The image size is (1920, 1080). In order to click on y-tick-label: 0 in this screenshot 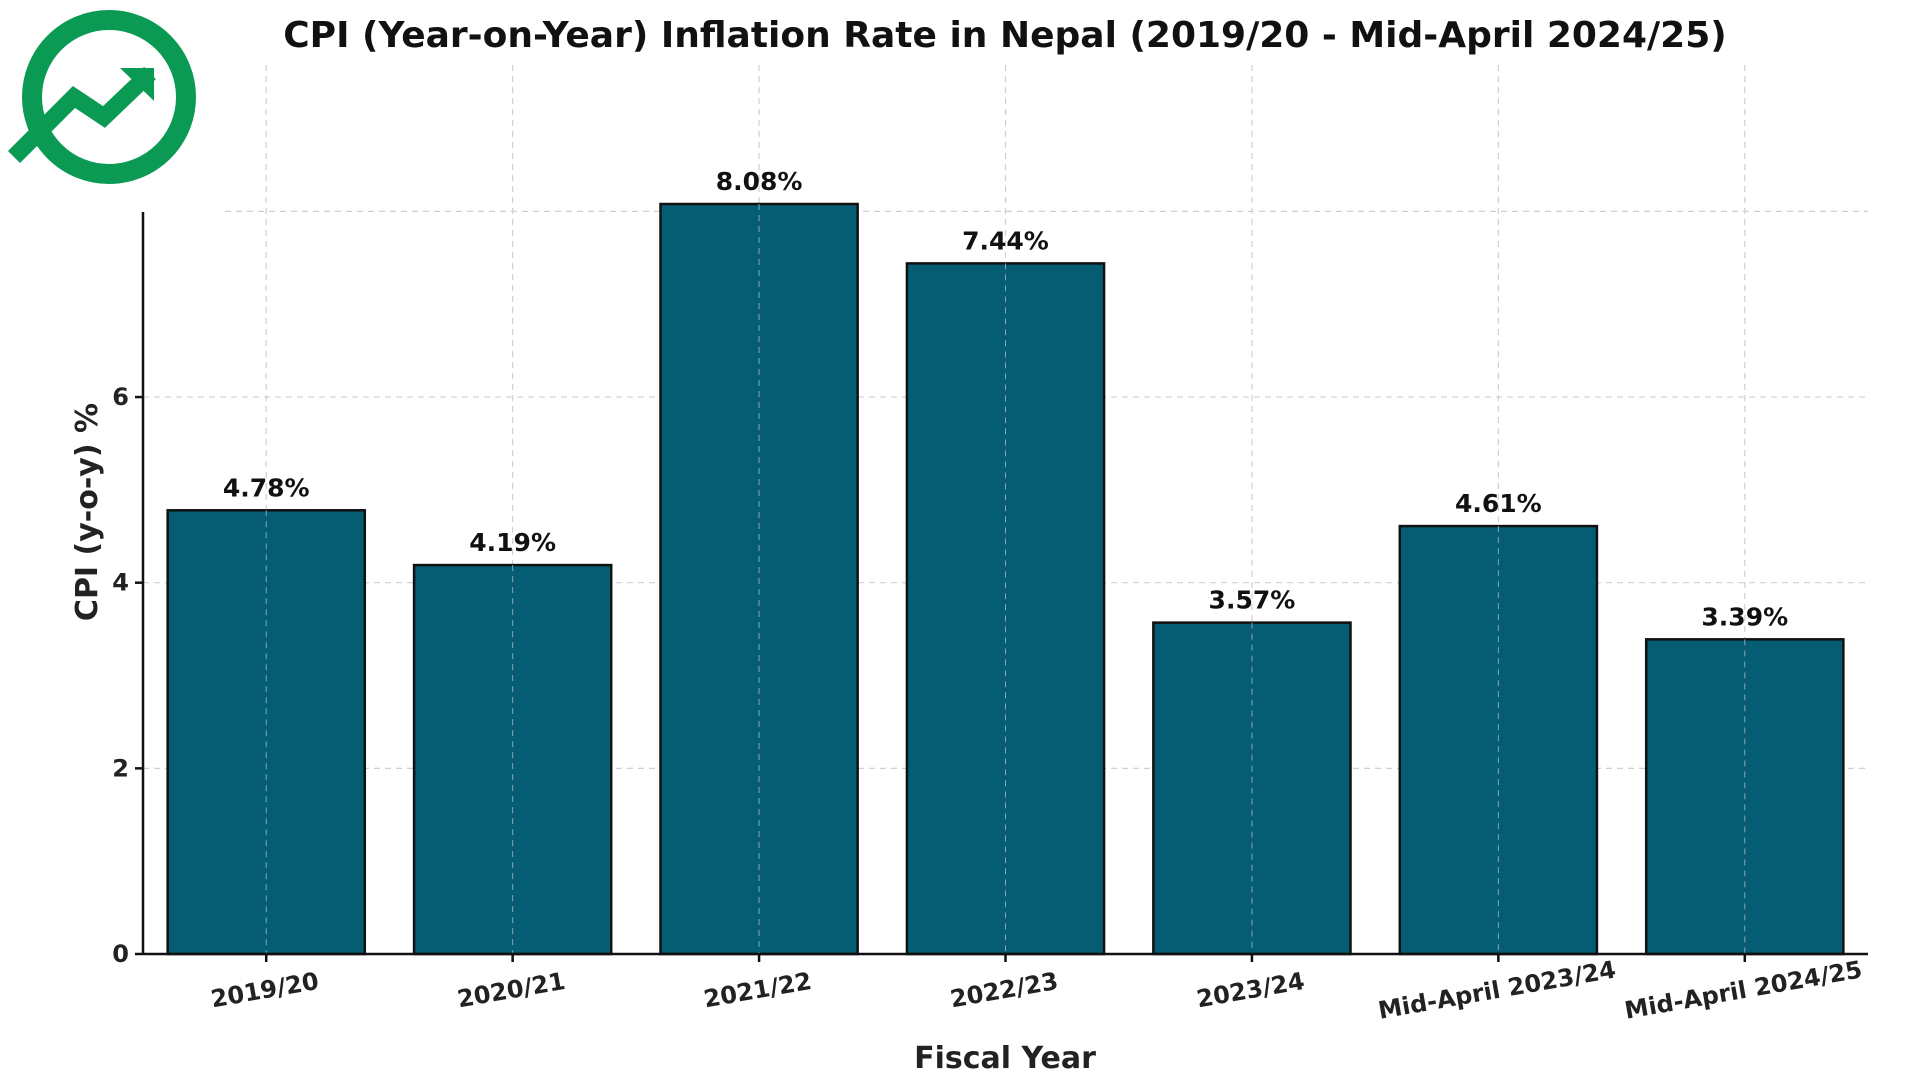, I will do `click(120, 954)`.